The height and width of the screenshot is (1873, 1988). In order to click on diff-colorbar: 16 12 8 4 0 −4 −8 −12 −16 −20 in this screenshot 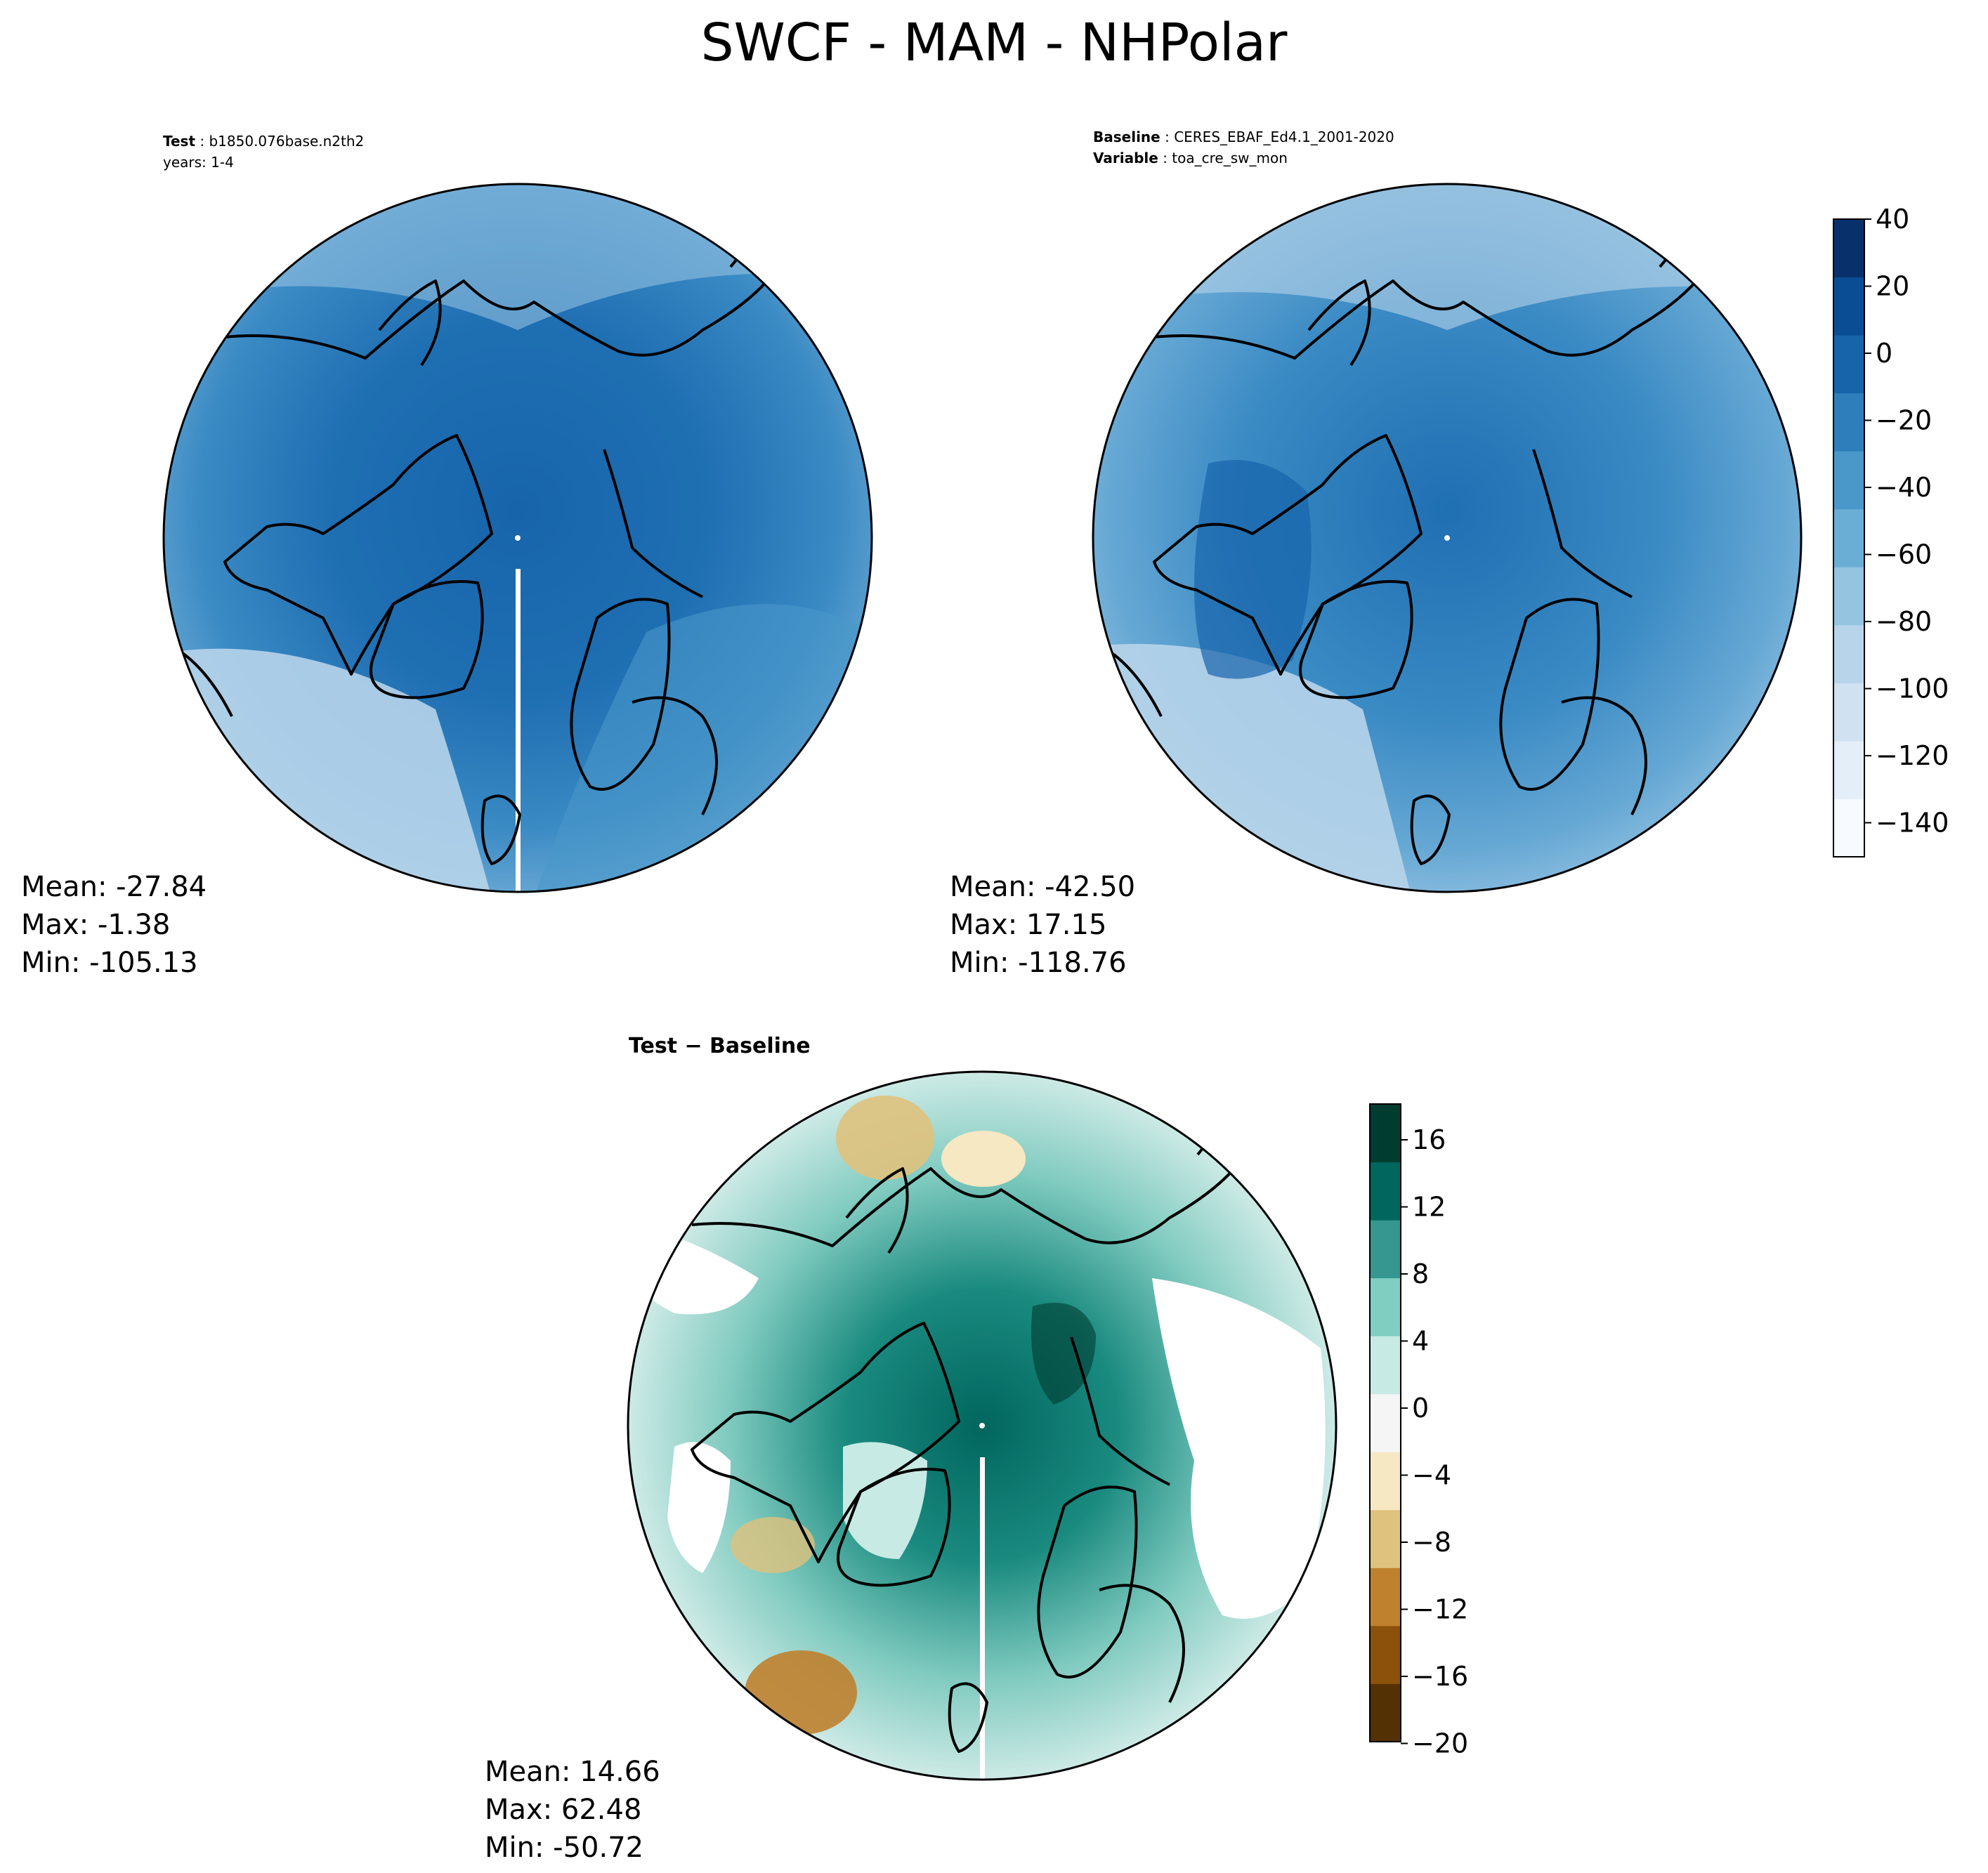, I will do `click(1418, 1431)`.